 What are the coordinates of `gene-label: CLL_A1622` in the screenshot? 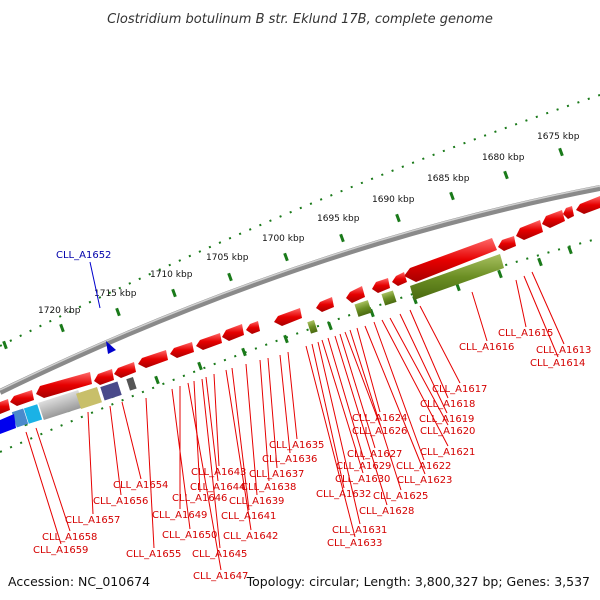 It's located at (423, 466).